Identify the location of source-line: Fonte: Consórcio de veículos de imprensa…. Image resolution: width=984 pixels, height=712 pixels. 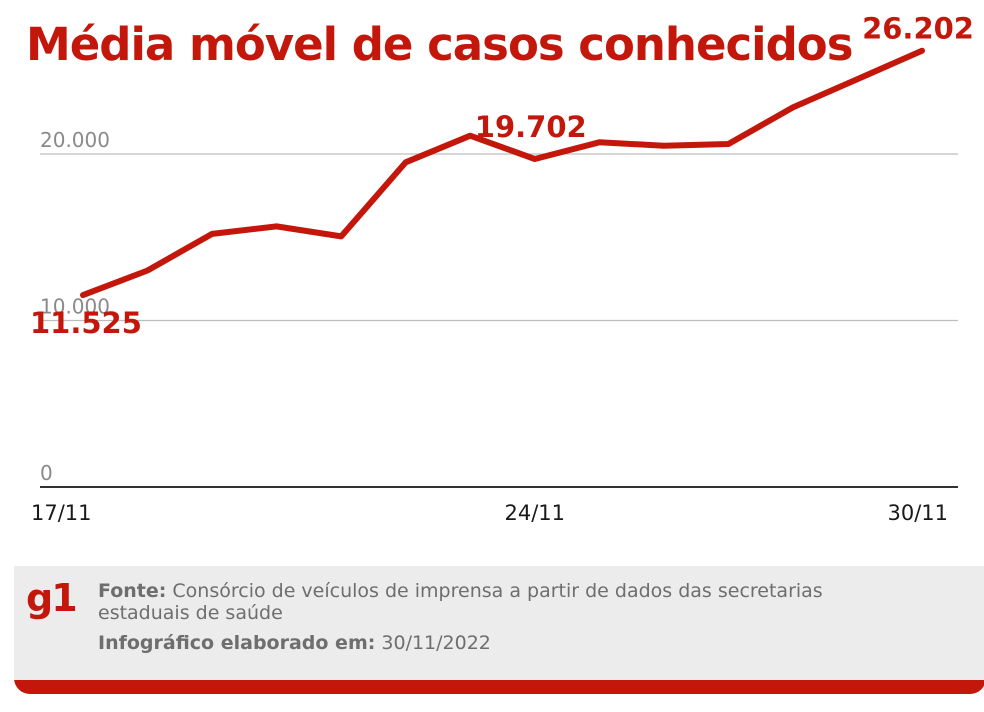
(508, 602).